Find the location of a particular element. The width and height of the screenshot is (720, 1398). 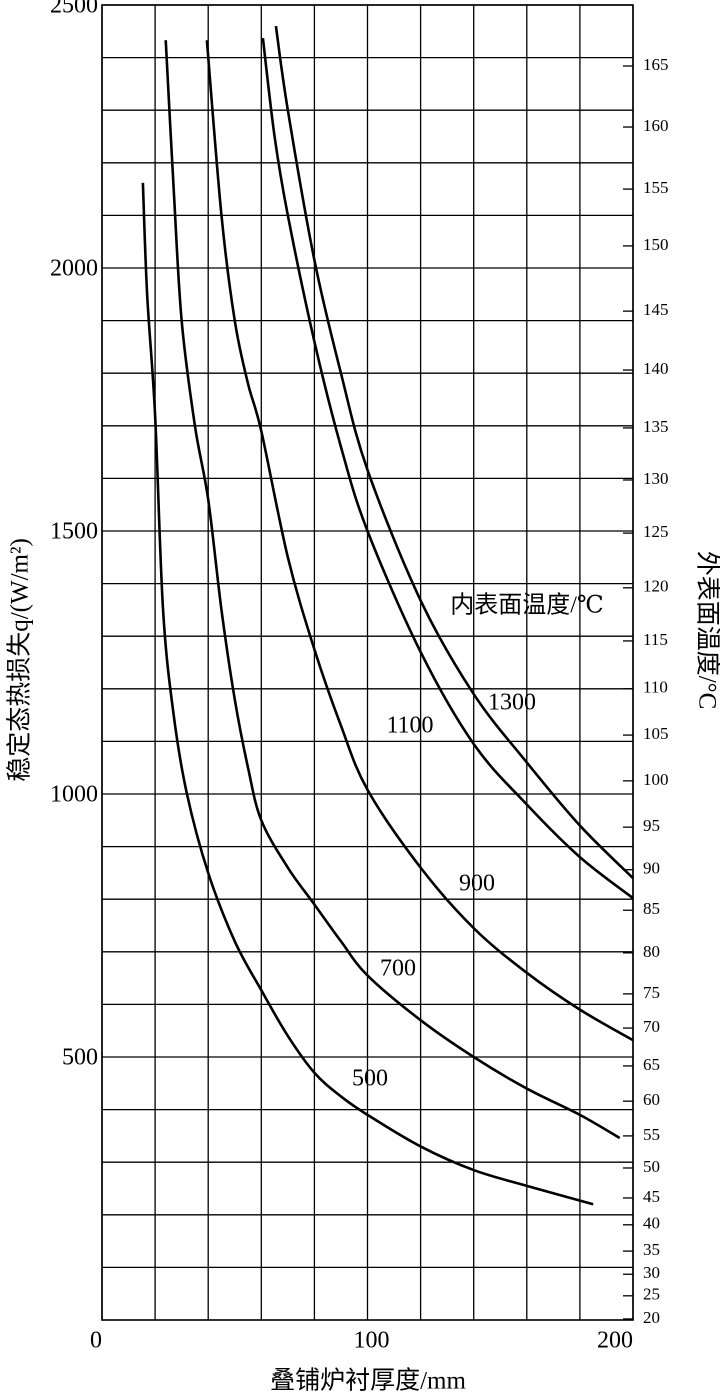

x-axis-label: 叠铺炉衬厚度/mm is located at coordinates (368, 1381).